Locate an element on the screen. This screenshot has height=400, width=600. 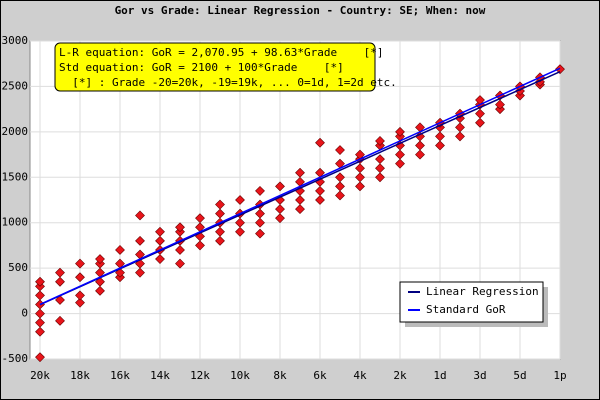
annotation-line: Std equation: GoR = 2100 + 100*Grade [*] is located at coordinates (201, 67).